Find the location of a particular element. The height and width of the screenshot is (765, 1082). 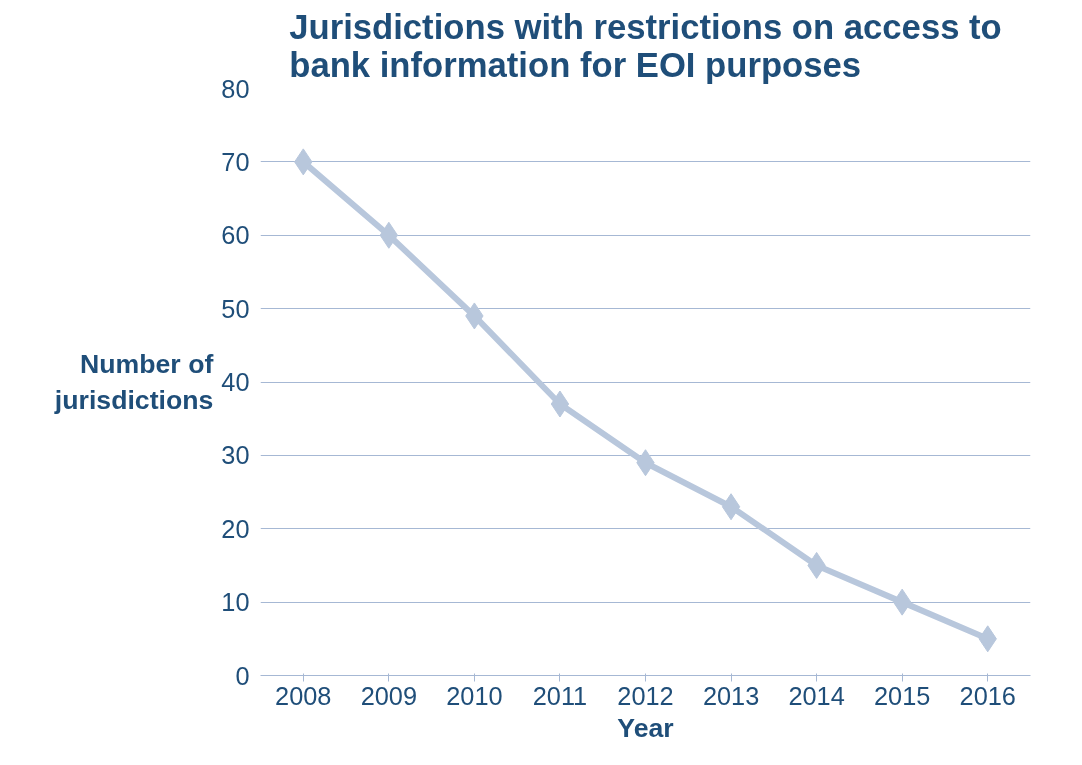

x-tick-label: 2013 is located at coordinates (731, 695).